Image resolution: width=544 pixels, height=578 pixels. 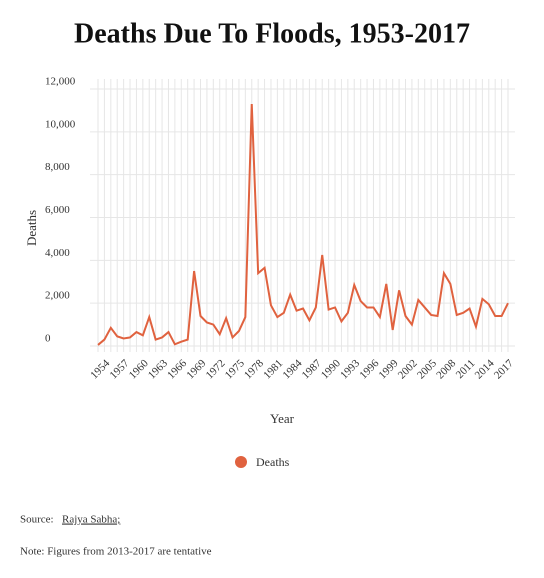 What do you see at coordinates (235, 369) in the screenshot?
I see `x-tick-label: 1975` at bounding box center [235, 369].